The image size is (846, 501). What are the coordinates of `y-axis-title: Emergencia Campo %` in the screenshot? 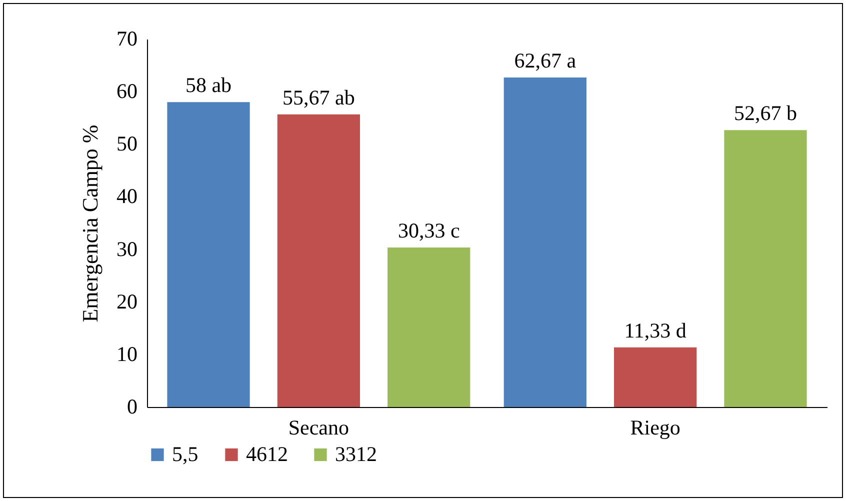 It's located at (90, 223).